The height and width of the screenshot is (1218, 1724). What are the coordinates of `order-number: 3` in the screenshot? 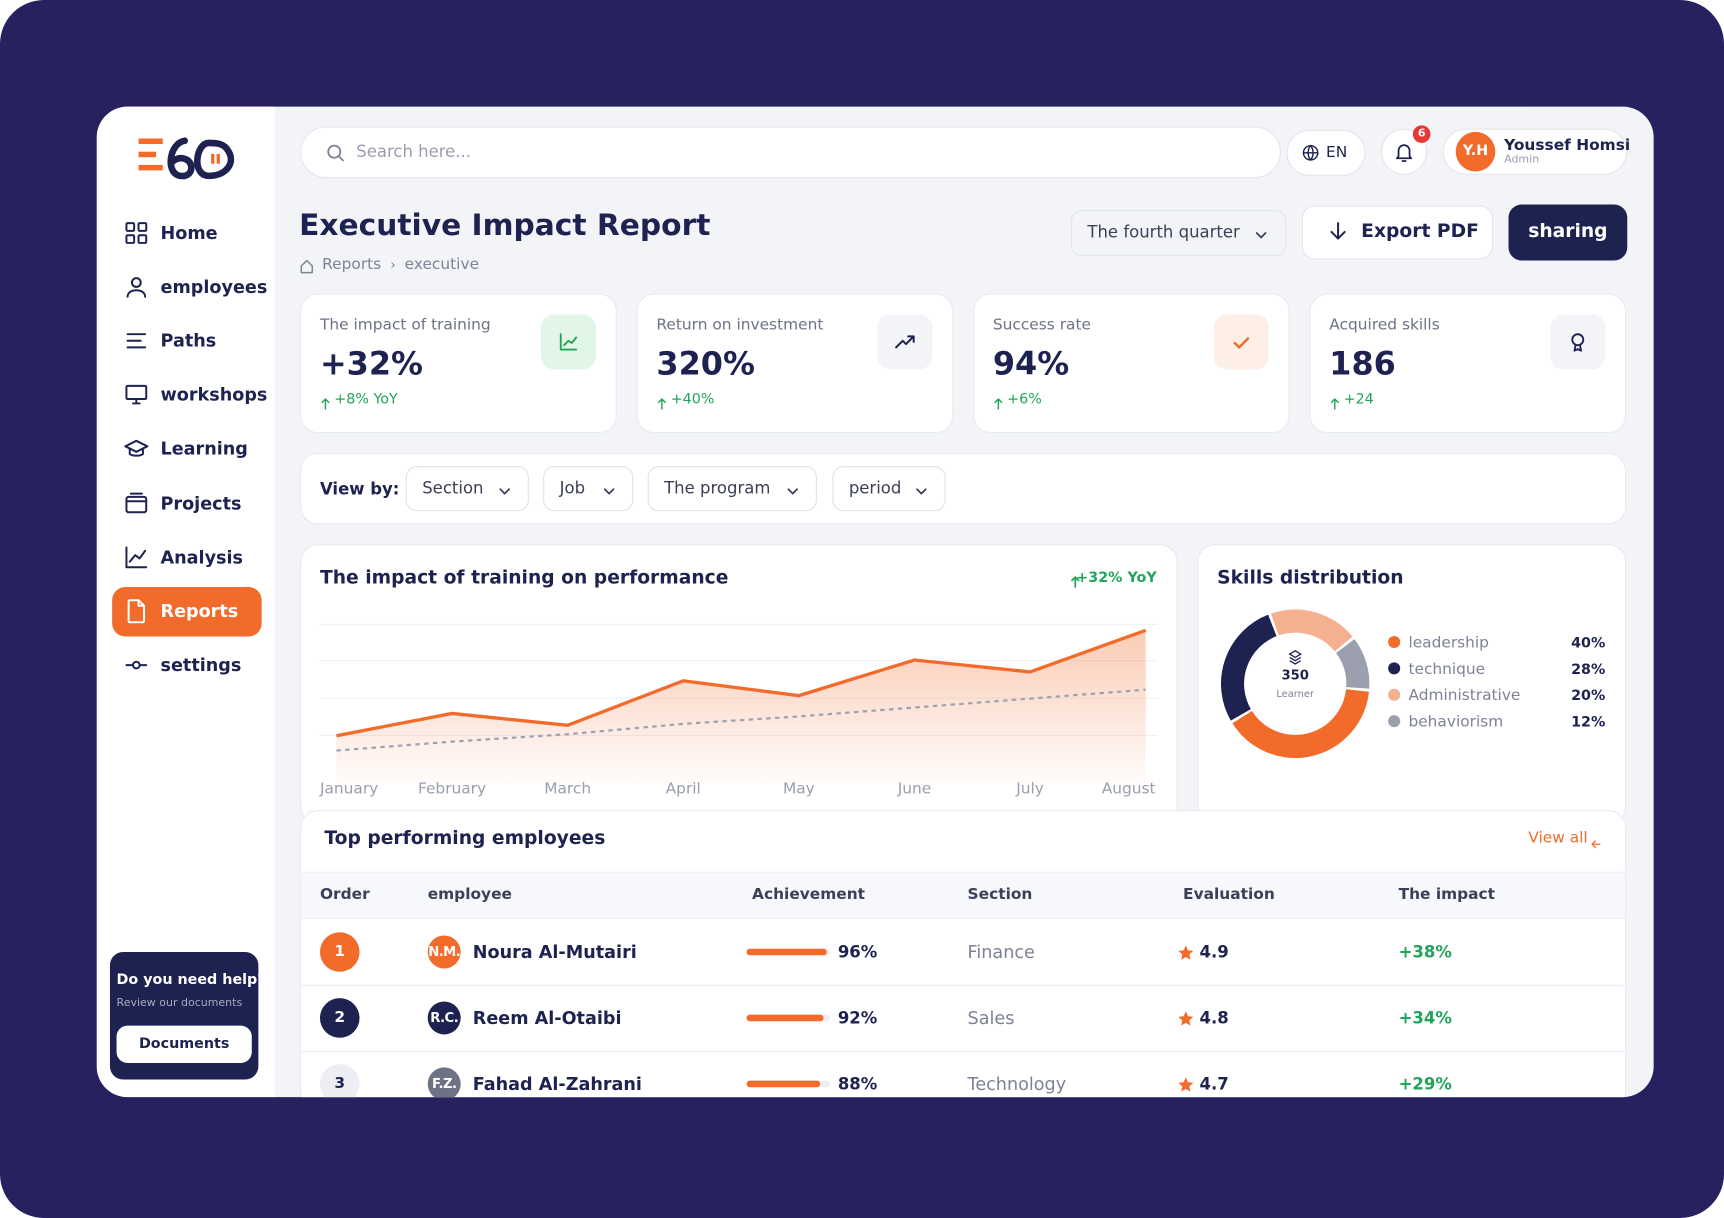 It's located at (340, 1083).